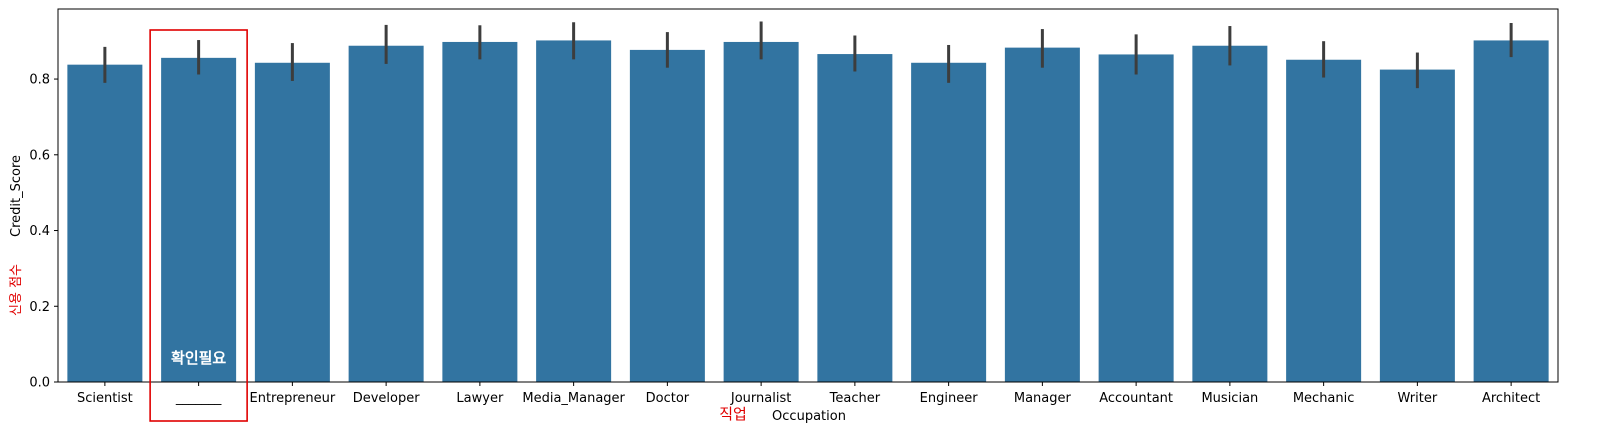 This screenshot has width=1620, height=443. What do you see at coordinates (855, 398) in the screenshot?
I see `x-tick-label-8: Teacher` at bounding box center [855, 398].